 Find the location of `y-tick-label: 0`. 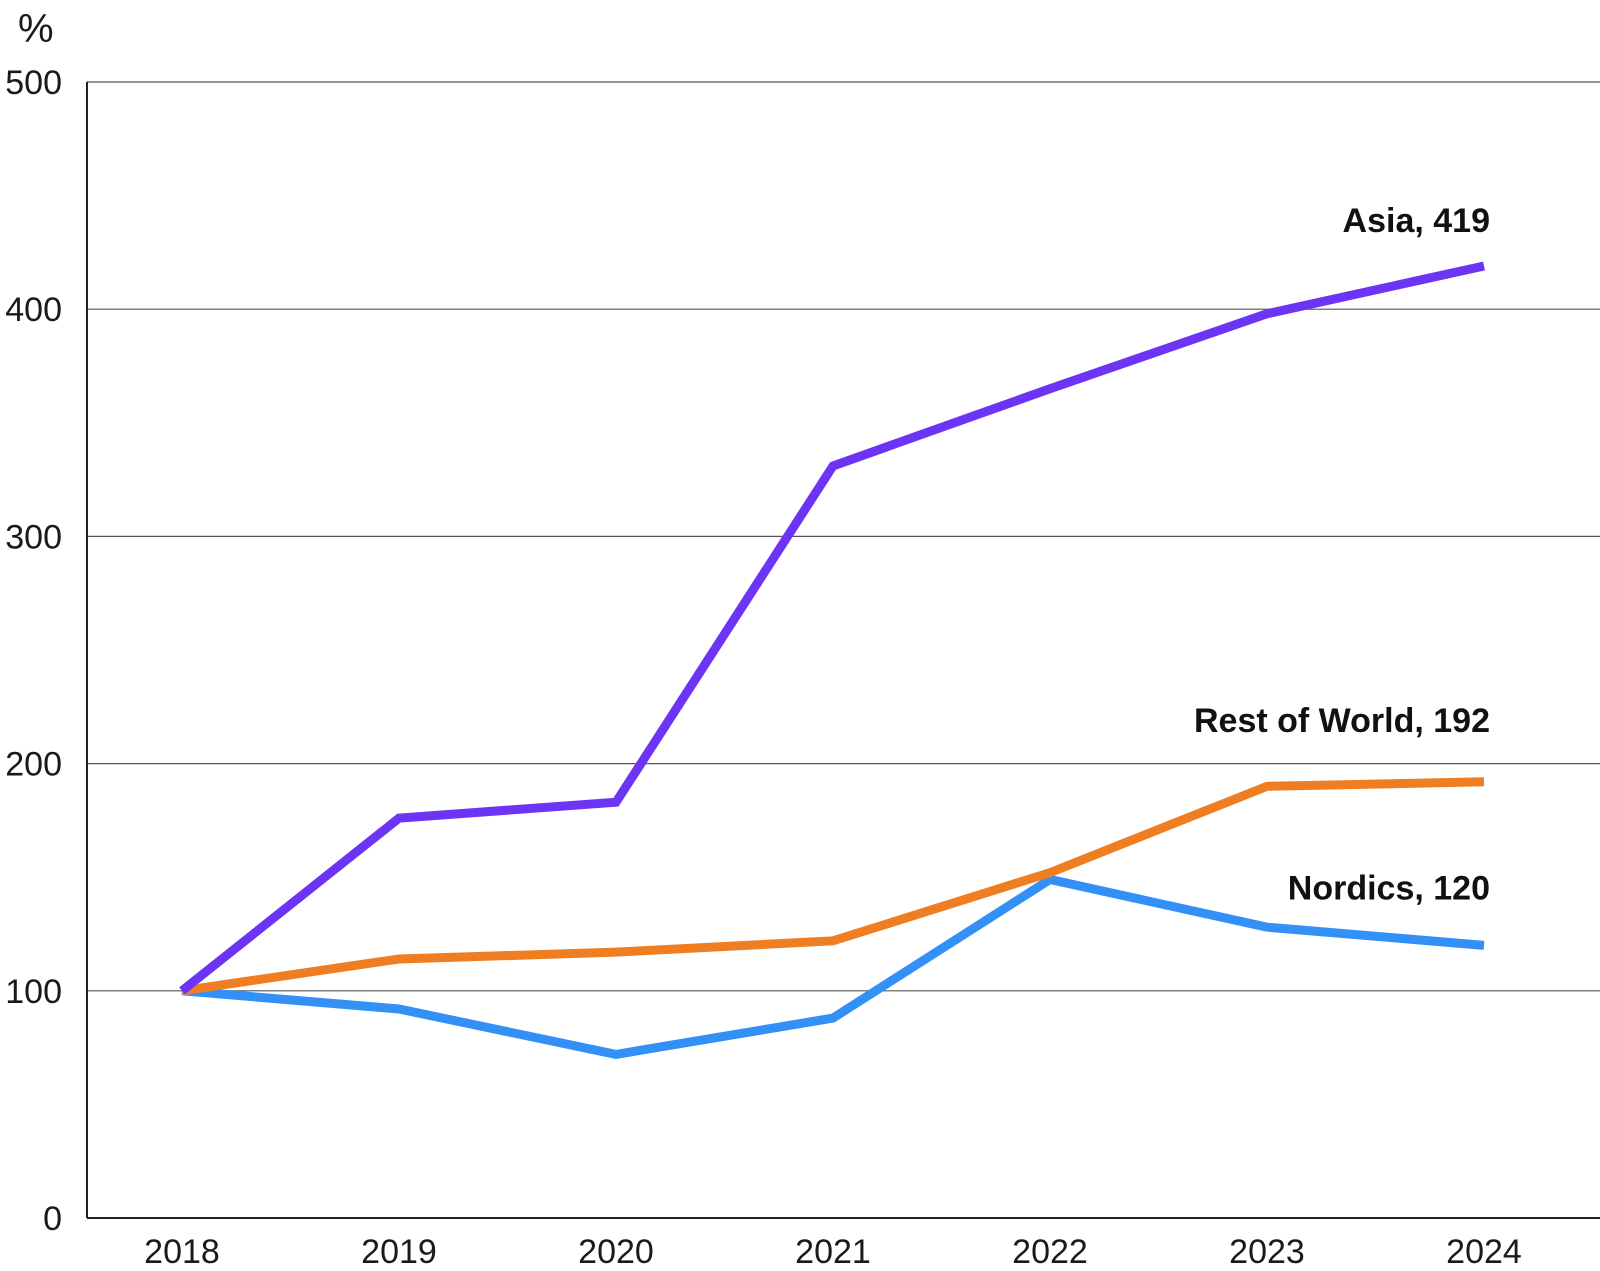

y-tick-label: 0 is located at coordinates (52, 1219).